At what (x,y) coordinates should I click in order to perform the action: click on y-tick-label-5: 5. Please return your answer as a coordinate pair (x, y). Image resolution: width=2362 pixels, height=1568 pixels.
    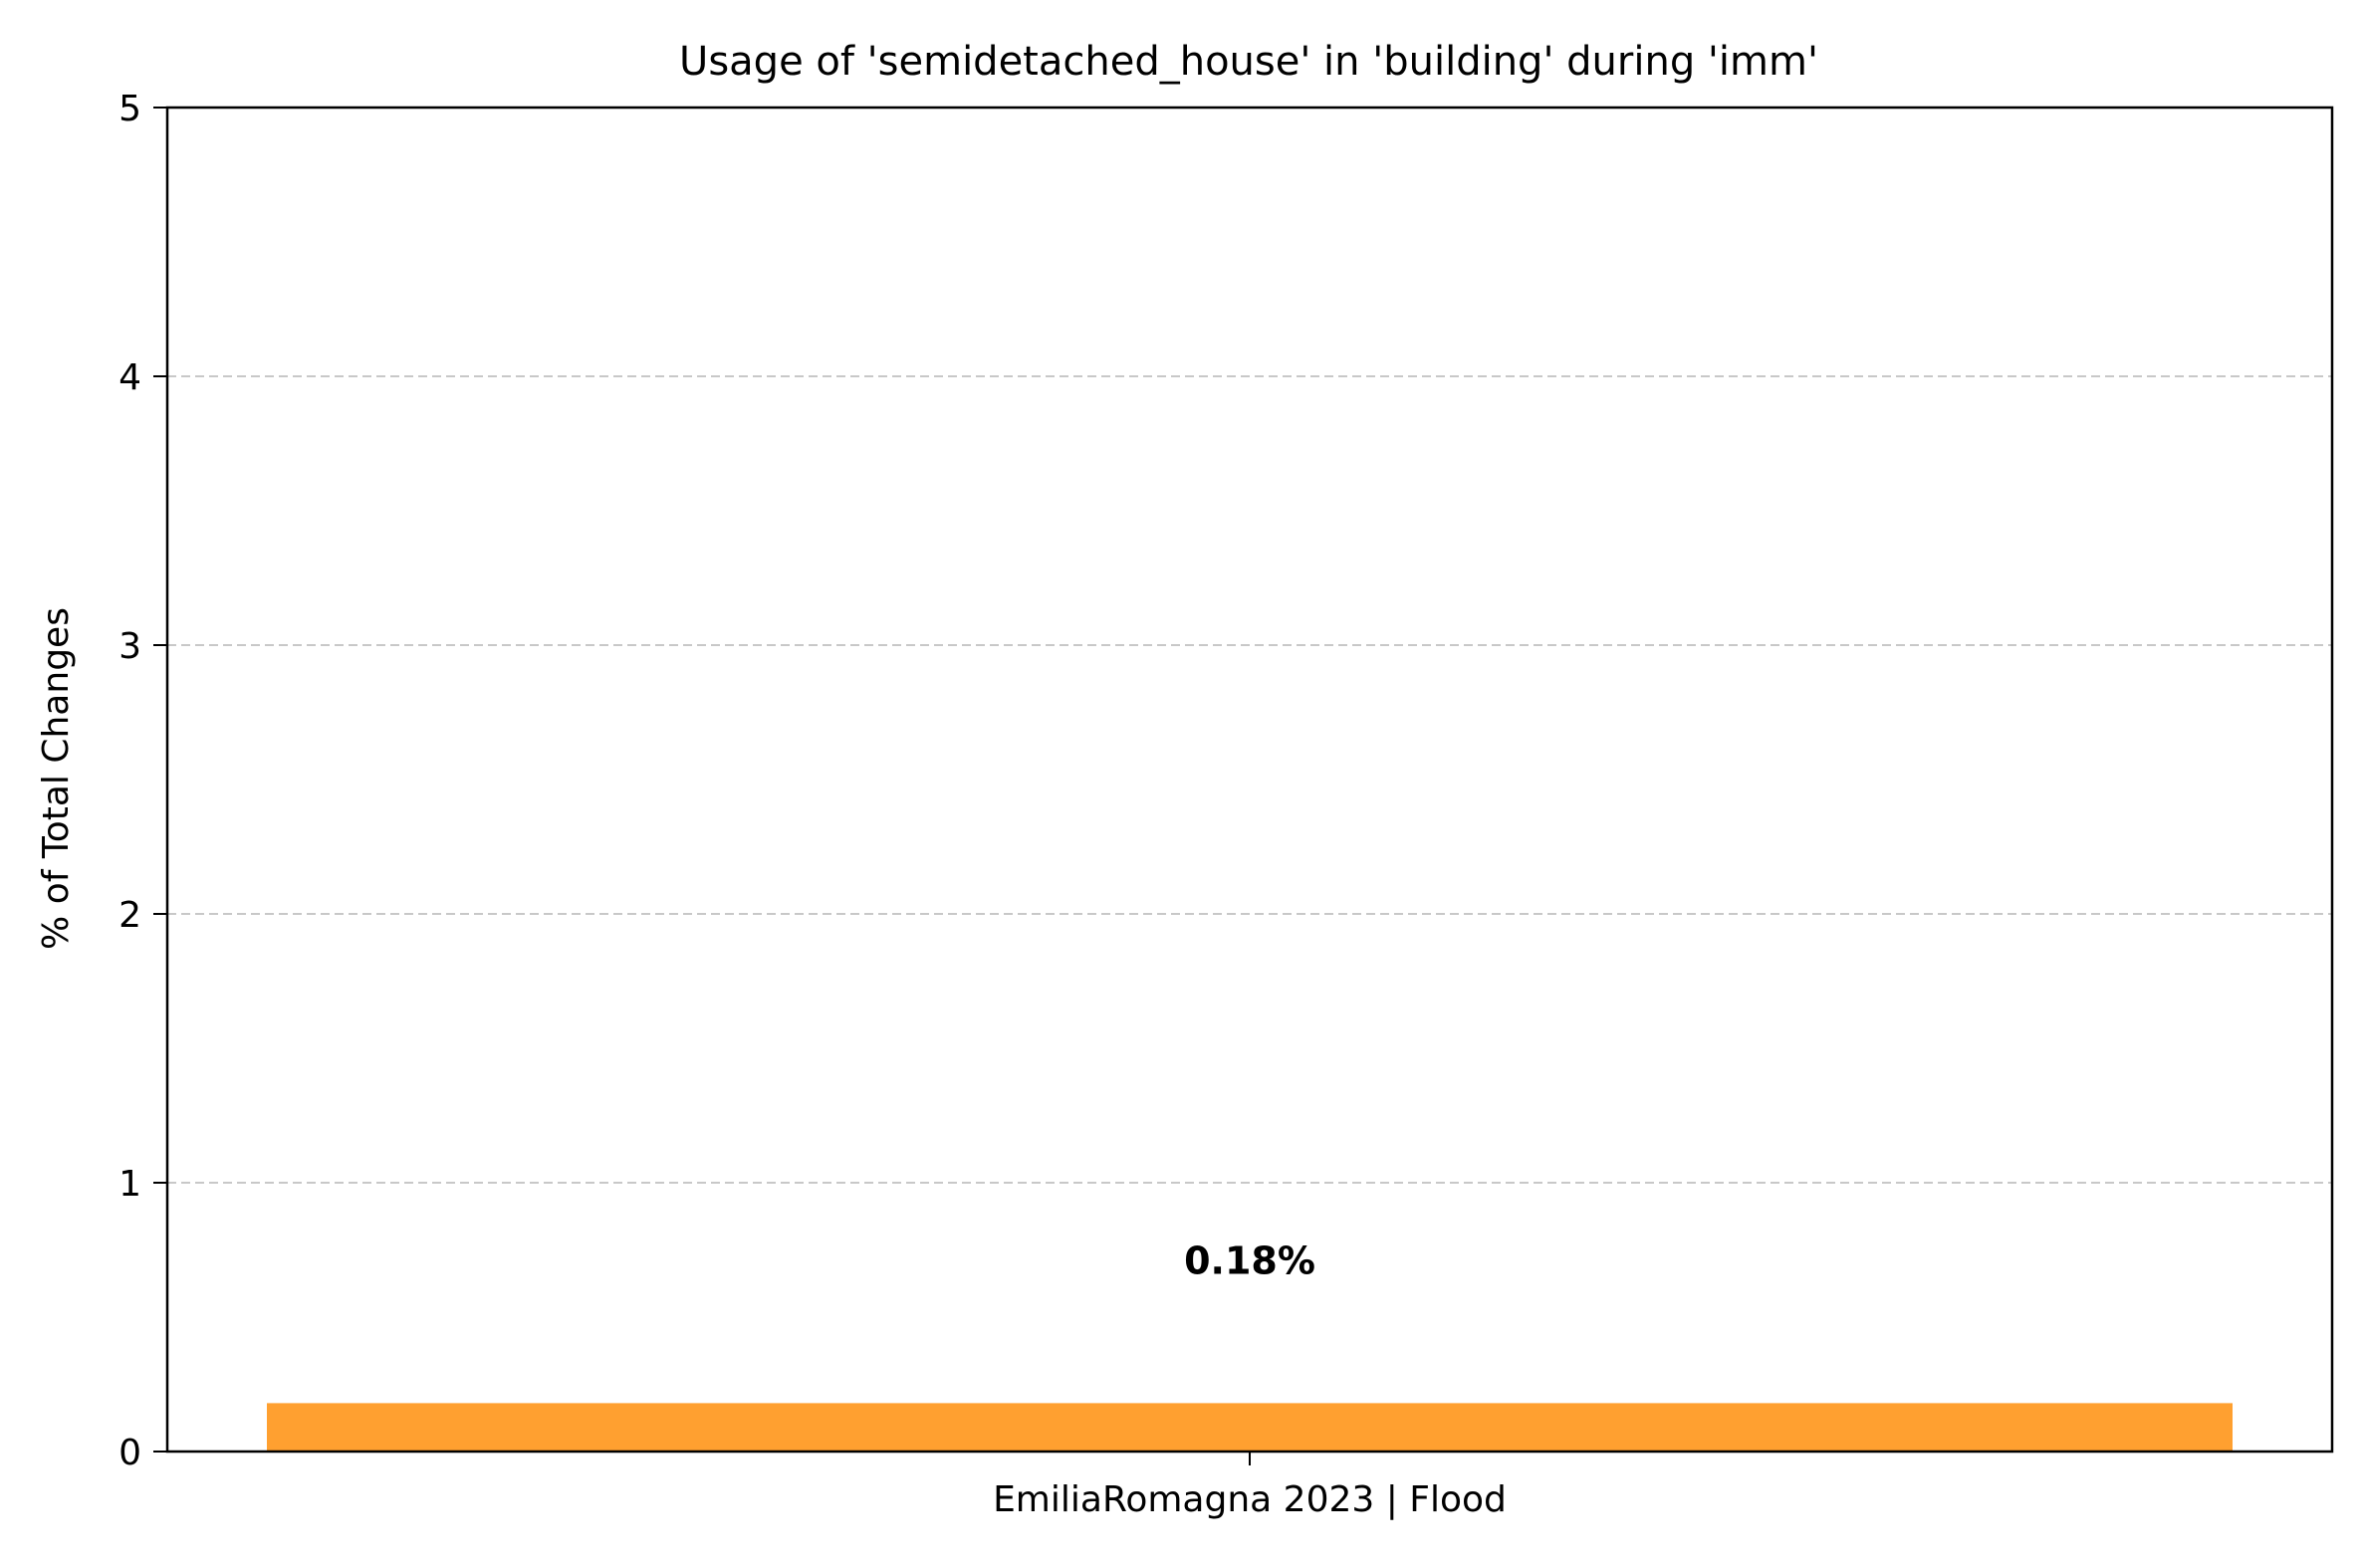
    Looking at the image, I should click on (129, 109).